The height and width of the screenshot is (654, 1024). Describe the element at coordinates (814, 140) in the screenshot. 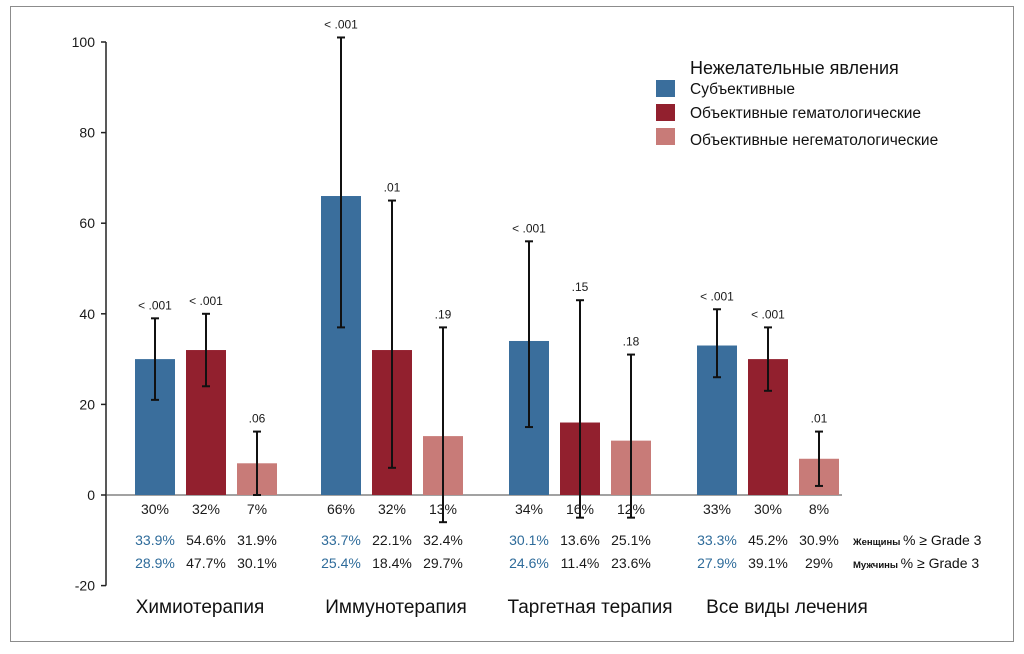

I see `legend-label: Объективные негематологические` at that location.